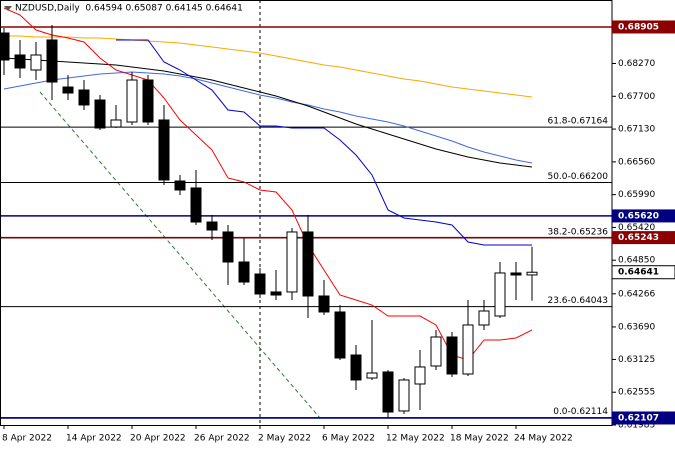 Image resolution: width=675 pixels, height=450 pixels. What do you see at coordinates (636, 294) in the screenshot?
I see `y-tick-label: 0.64266` at bounding box center [636, 294].